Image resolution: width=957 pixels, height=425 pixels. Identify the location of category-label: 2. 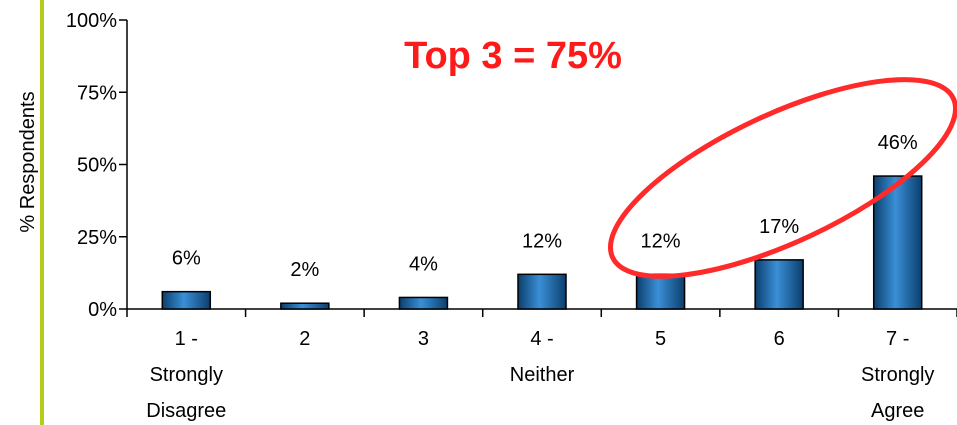
(304, 339).